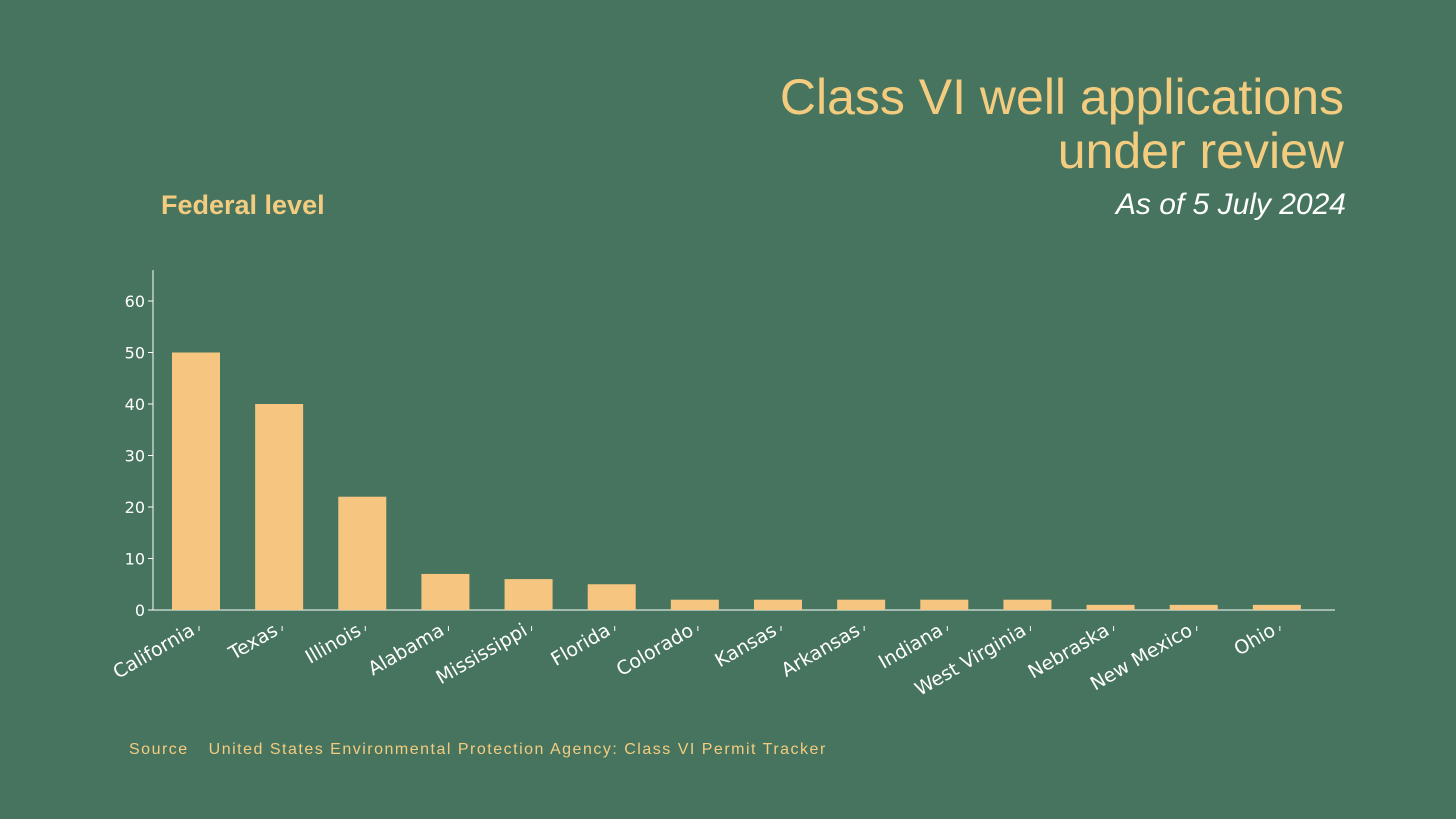  I want to click on bar-nebraska, so click(1110, 607).